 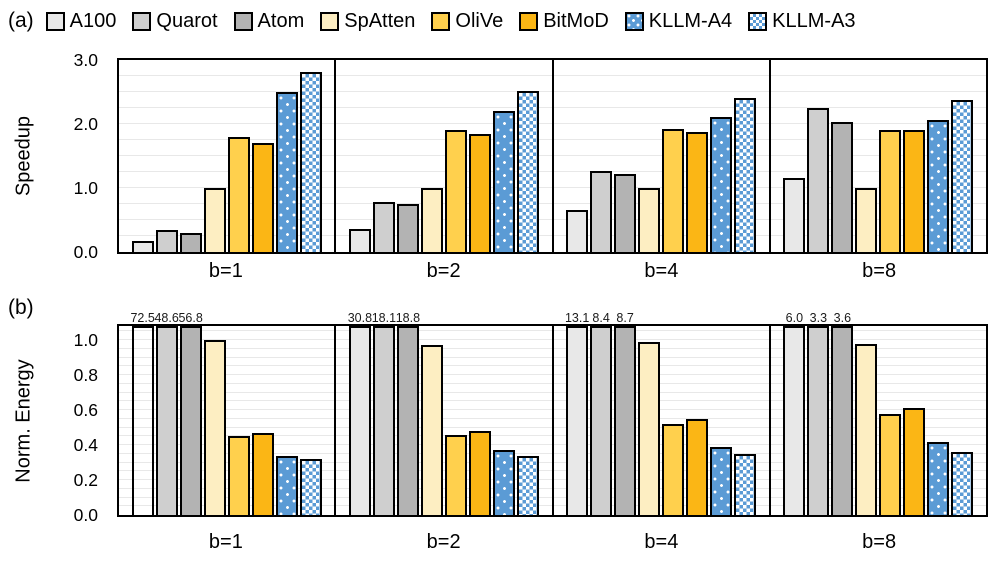 I want to click on offscale-value-label: 8.4, so click(x=601, y=318).